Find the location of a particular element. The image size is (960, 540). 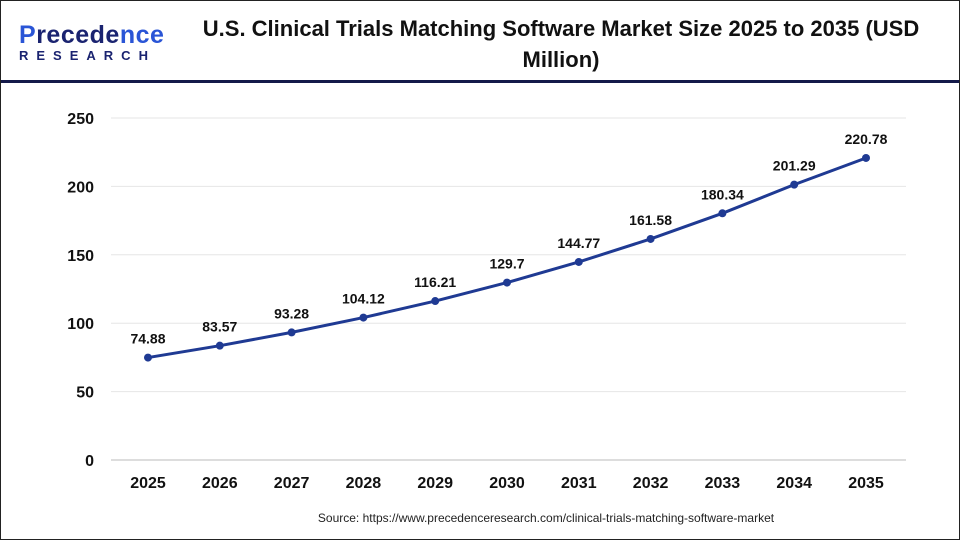

x-tick-label: 2034 is located at coordinates (794, 483).